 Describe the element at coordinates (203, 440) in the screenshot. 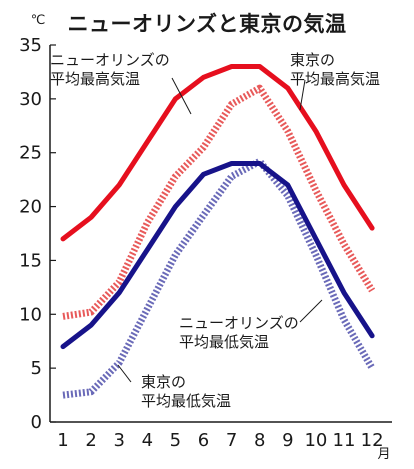

I see `x-tick-label: 6` at that location.